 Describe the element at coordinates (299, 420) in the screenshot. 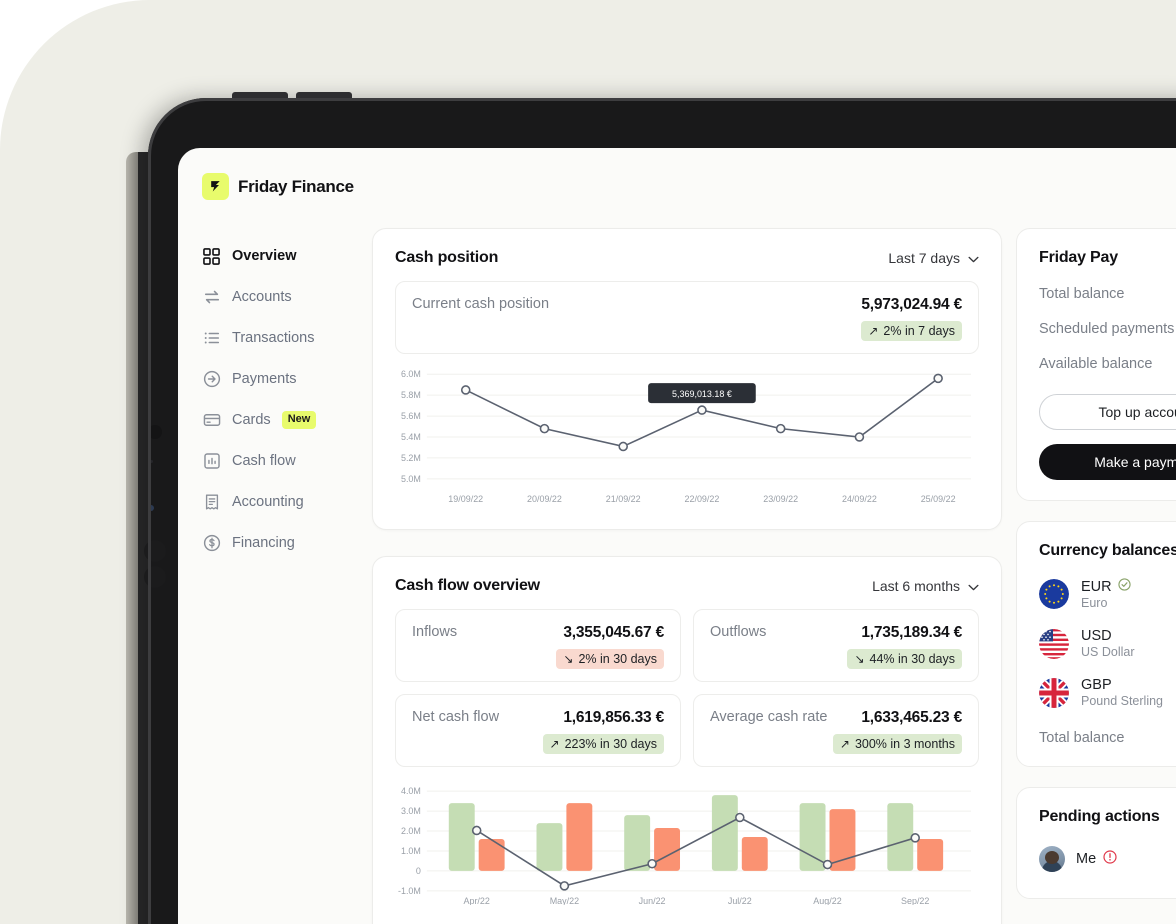

I see `sidebar-badge-new: New` at that location.